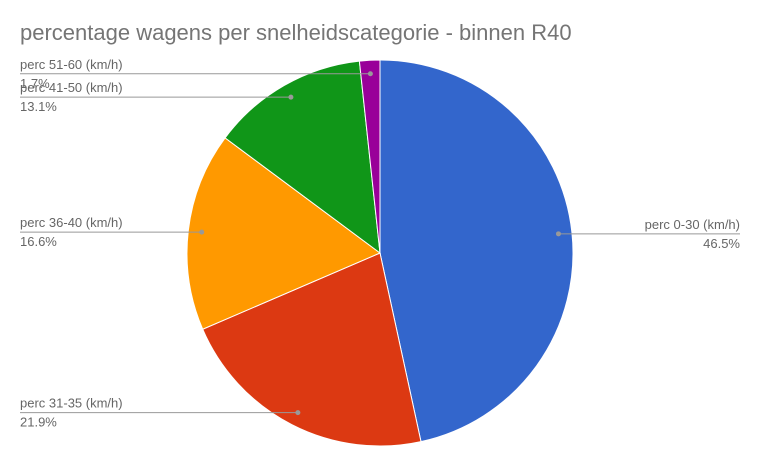 The image size is (760, 466). What do you see at coordinates (71, 222) in the screenshot?
I see `slice-label: perc 36-40 (km/h)` at bounding box center [71, 222].